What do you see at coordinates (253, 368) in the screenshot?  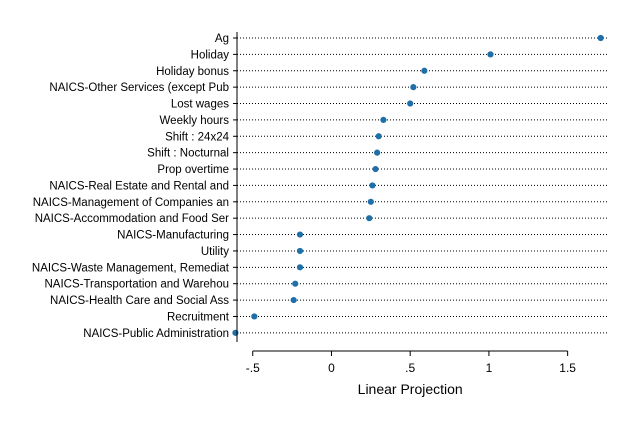 I see `x-tick-label: -.5` at bounding box center [253, 368].